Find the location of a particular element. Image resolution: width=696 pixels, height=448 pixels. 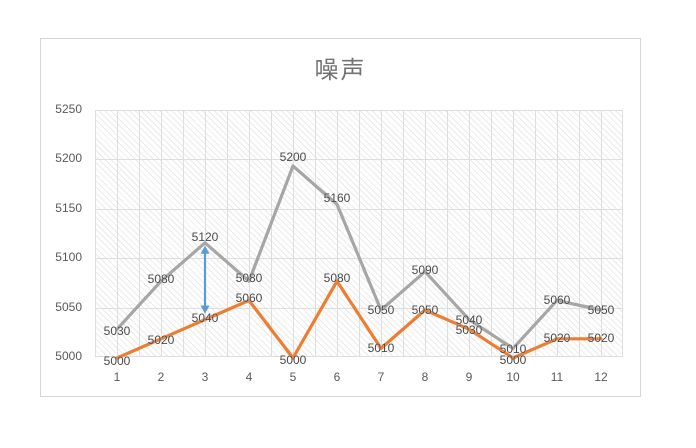

series2-orange-label-11: 5020 is located at coordinates (557, 337).